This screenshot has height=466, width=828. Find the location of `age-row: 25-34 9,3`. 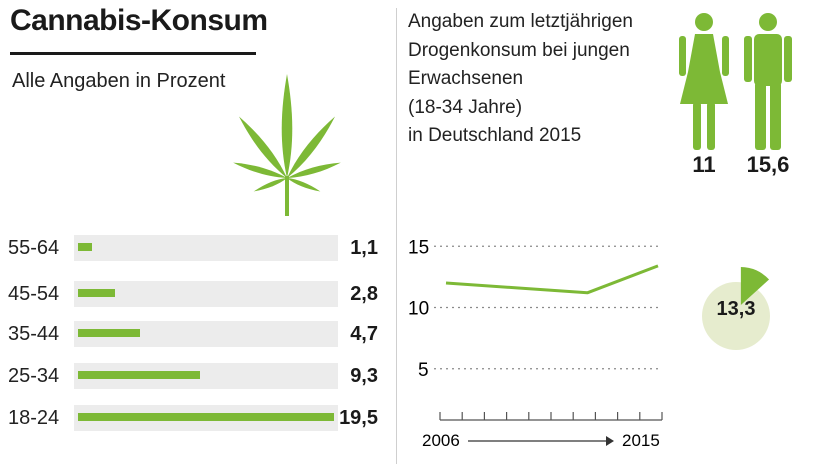

age-row: 25-34 9,3 is located at coordinates (198, 376).